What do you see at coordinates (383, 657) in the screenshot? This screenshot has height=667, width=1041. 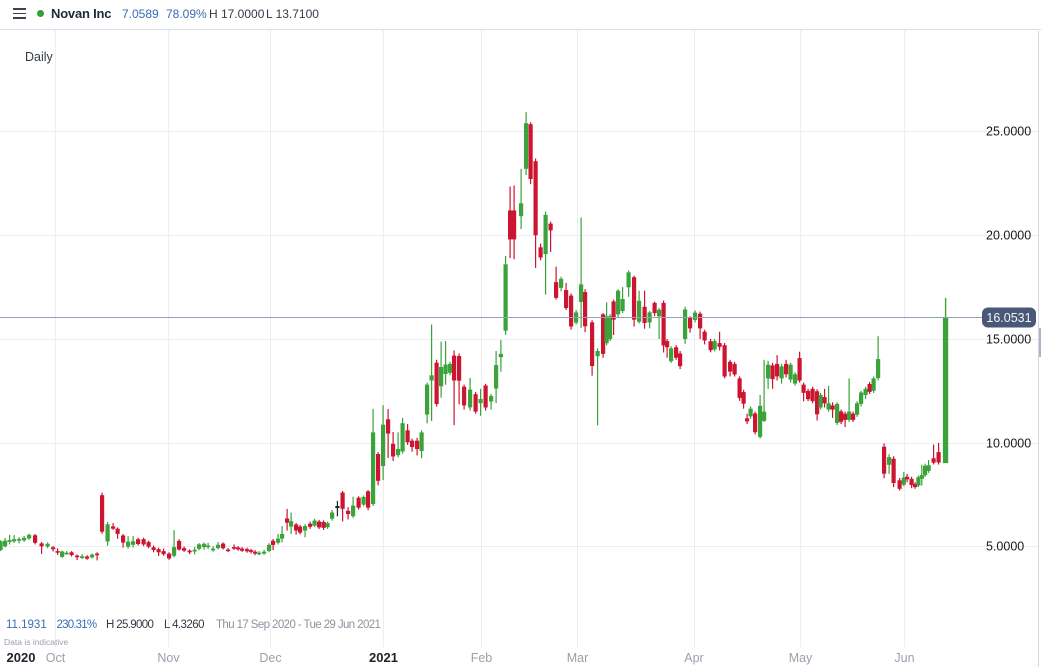 I see `svg-text: 2021` at bounding box center [383, 657].